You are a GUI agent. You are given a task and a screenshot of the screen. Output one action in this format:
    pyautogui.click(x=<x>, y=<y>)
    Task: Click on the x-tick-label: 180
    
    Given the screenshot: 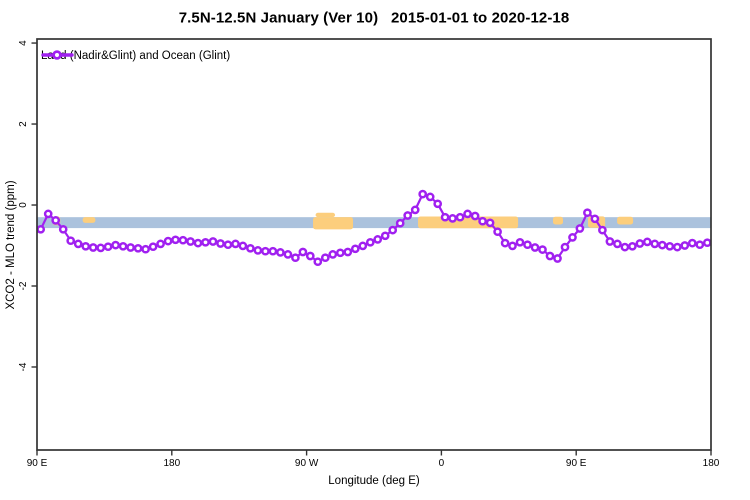 What is the action you would take?
    pyautogui.click(x=711, y=463)
    